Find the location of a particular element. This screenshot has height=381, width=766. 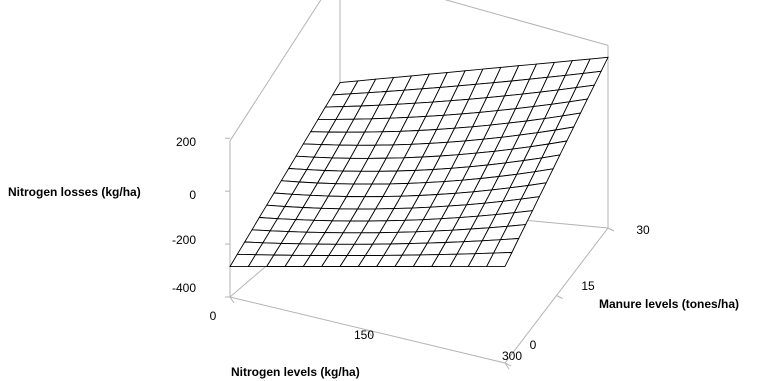

z-tick-0: 0 is located at coordinates (192, 195).